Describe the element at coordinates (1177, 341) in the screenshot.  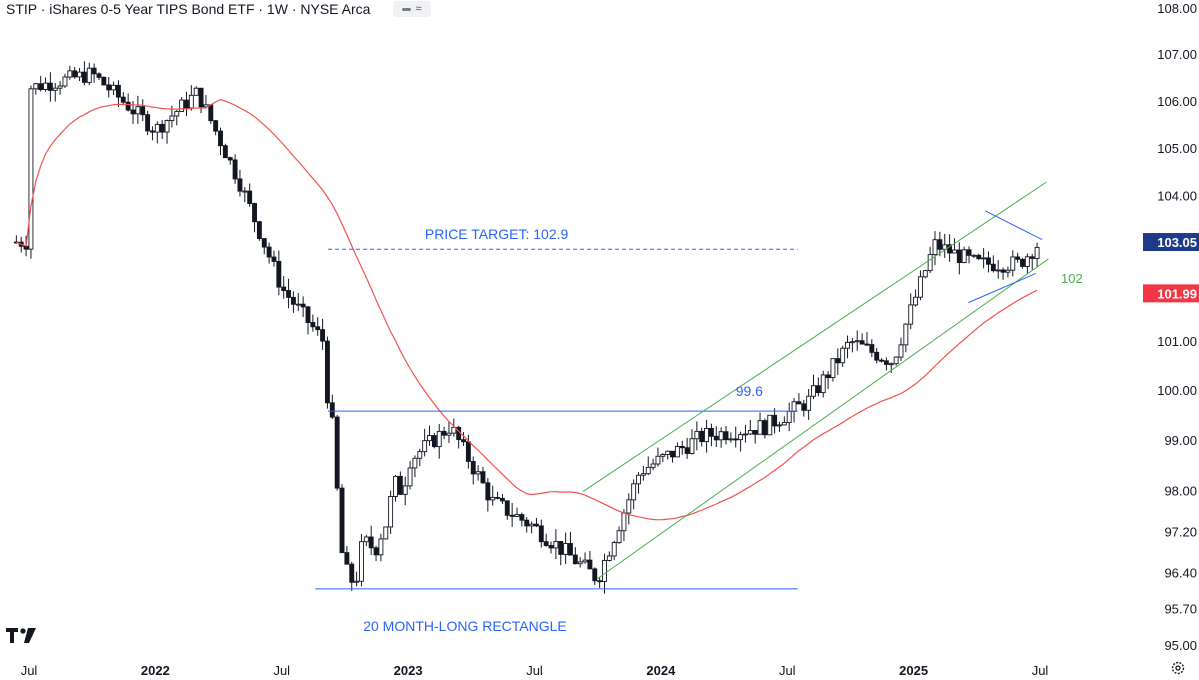
I see `y-tick-label: 101.00` at that location.